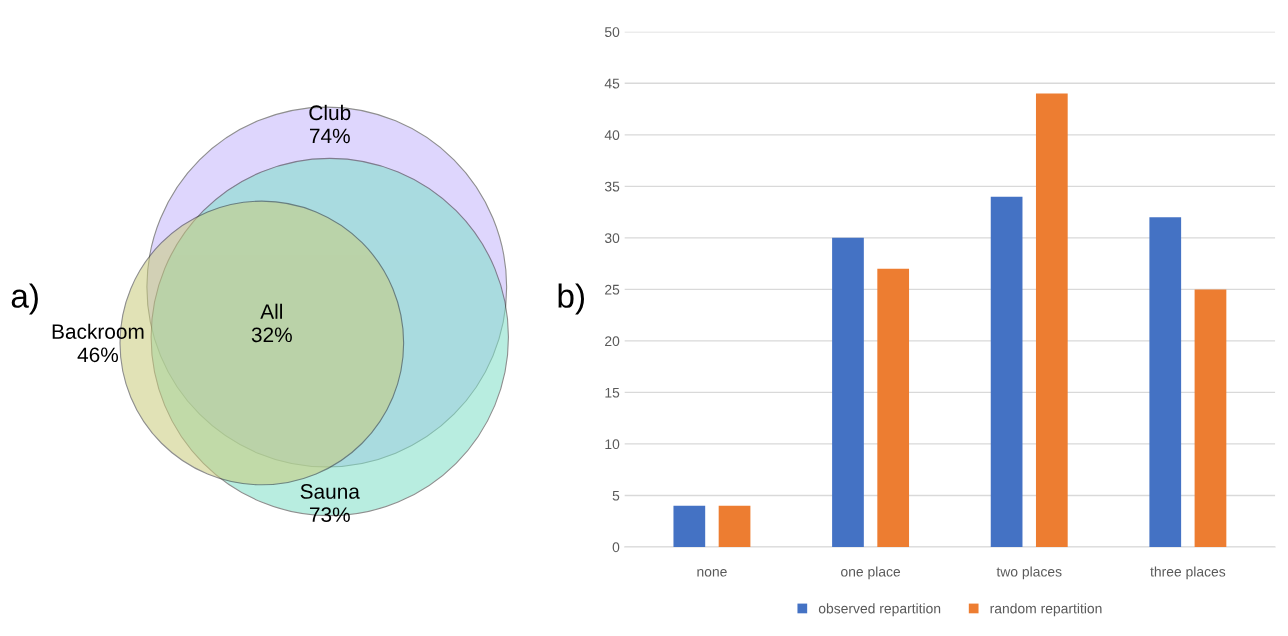 The height and width of the screenshot is (636, 1288). What do you see at coordinates (871, 573) in the screenshot?
I see `x-tick-label: one place` at bounding box center [871, 573].